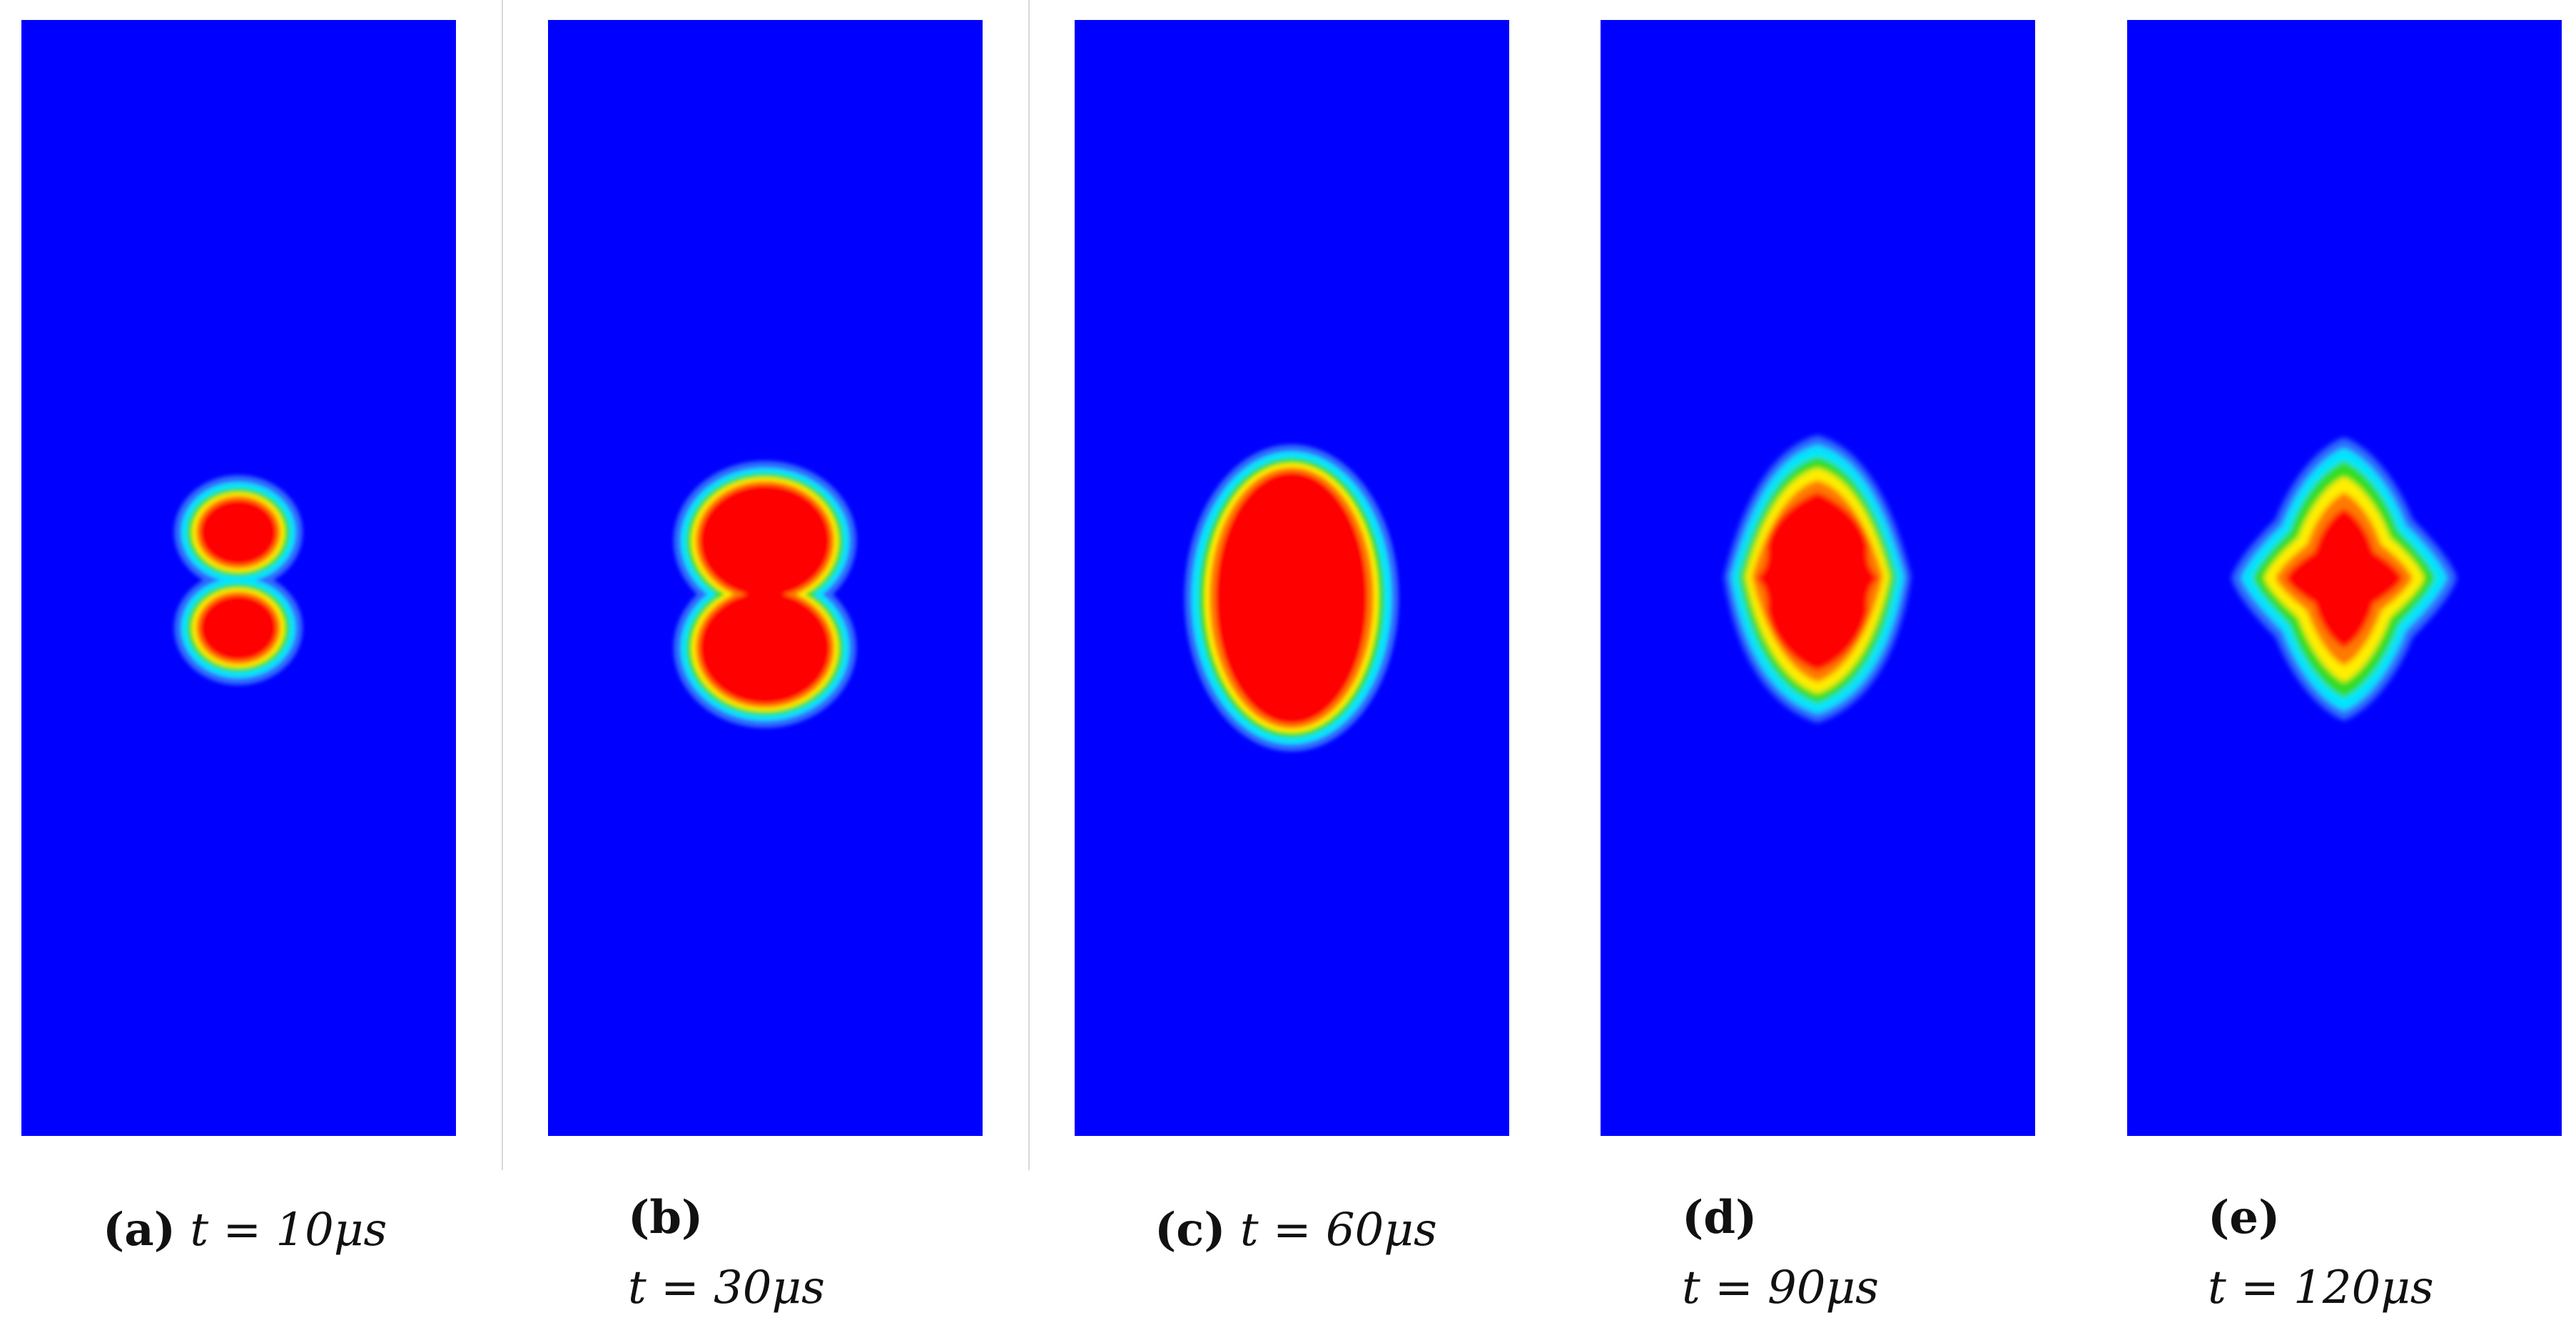  I want to click on blob-a-core, so click(238, 580).